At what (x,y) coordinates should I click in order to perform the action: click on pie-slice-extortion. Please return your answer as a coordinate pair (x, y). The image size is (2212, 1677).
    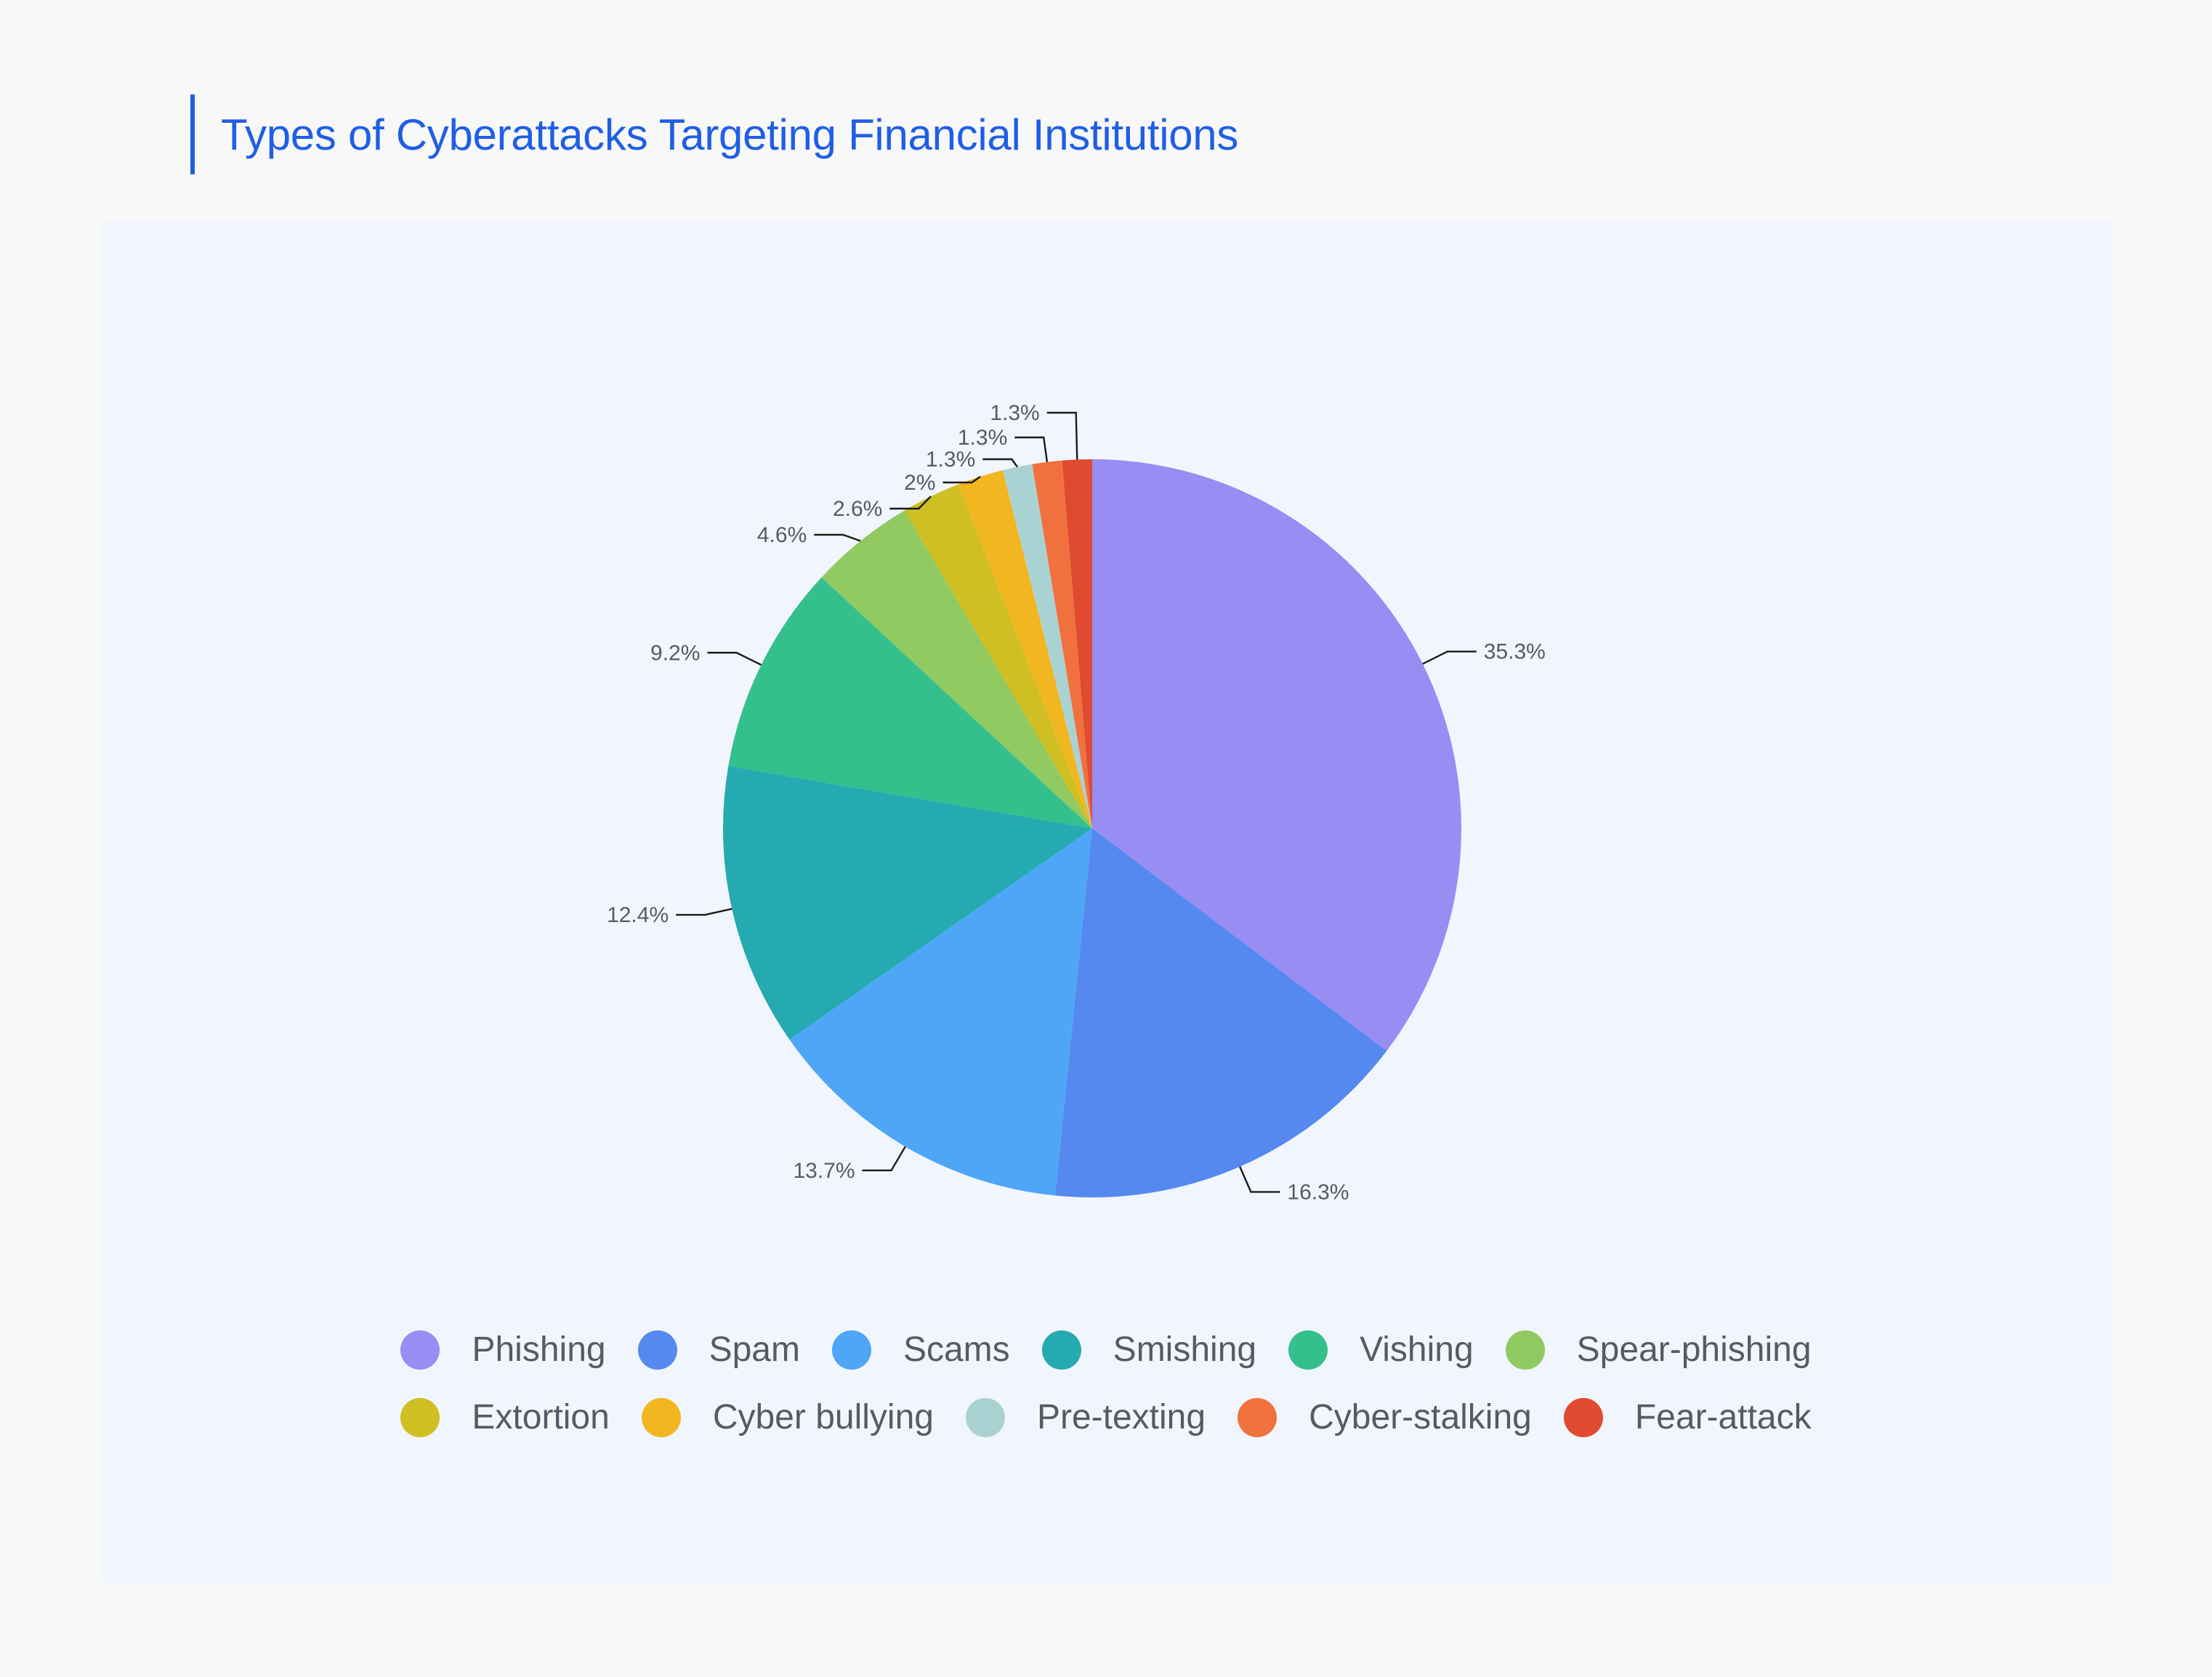
    Looking at the image, I should click on (998, 656).